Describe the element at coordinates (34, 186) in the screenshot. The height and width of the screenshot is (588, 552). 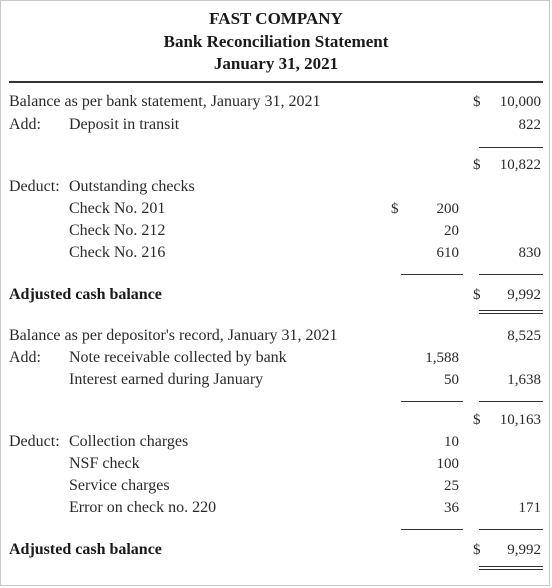
I see `bank-deduct-label: Deduct:` at that location.